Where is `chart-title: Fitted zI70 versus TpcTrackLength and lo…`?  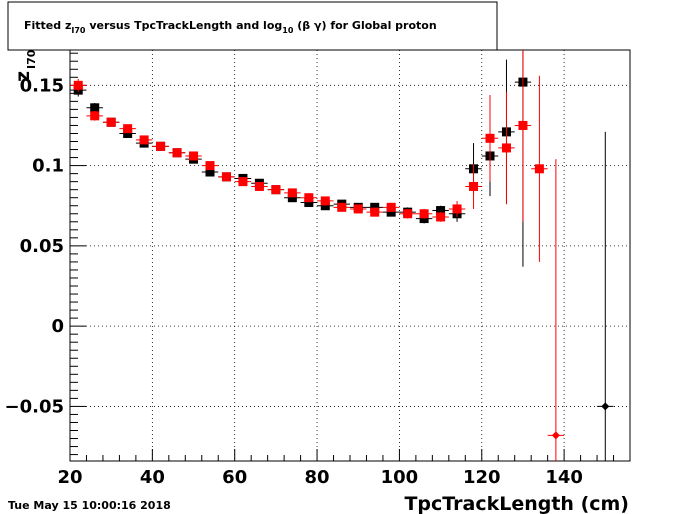 chart-title: Fitted zI70 versus TpcTrackLength and lo… is located at coordinates (230, 27).